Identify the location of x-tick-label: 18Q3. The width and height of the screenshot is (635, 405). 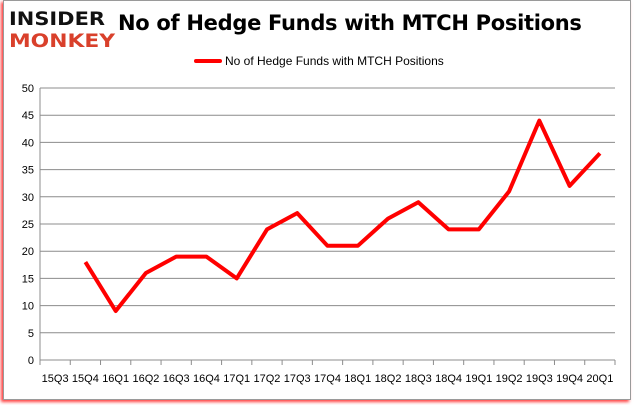
(418, 379).